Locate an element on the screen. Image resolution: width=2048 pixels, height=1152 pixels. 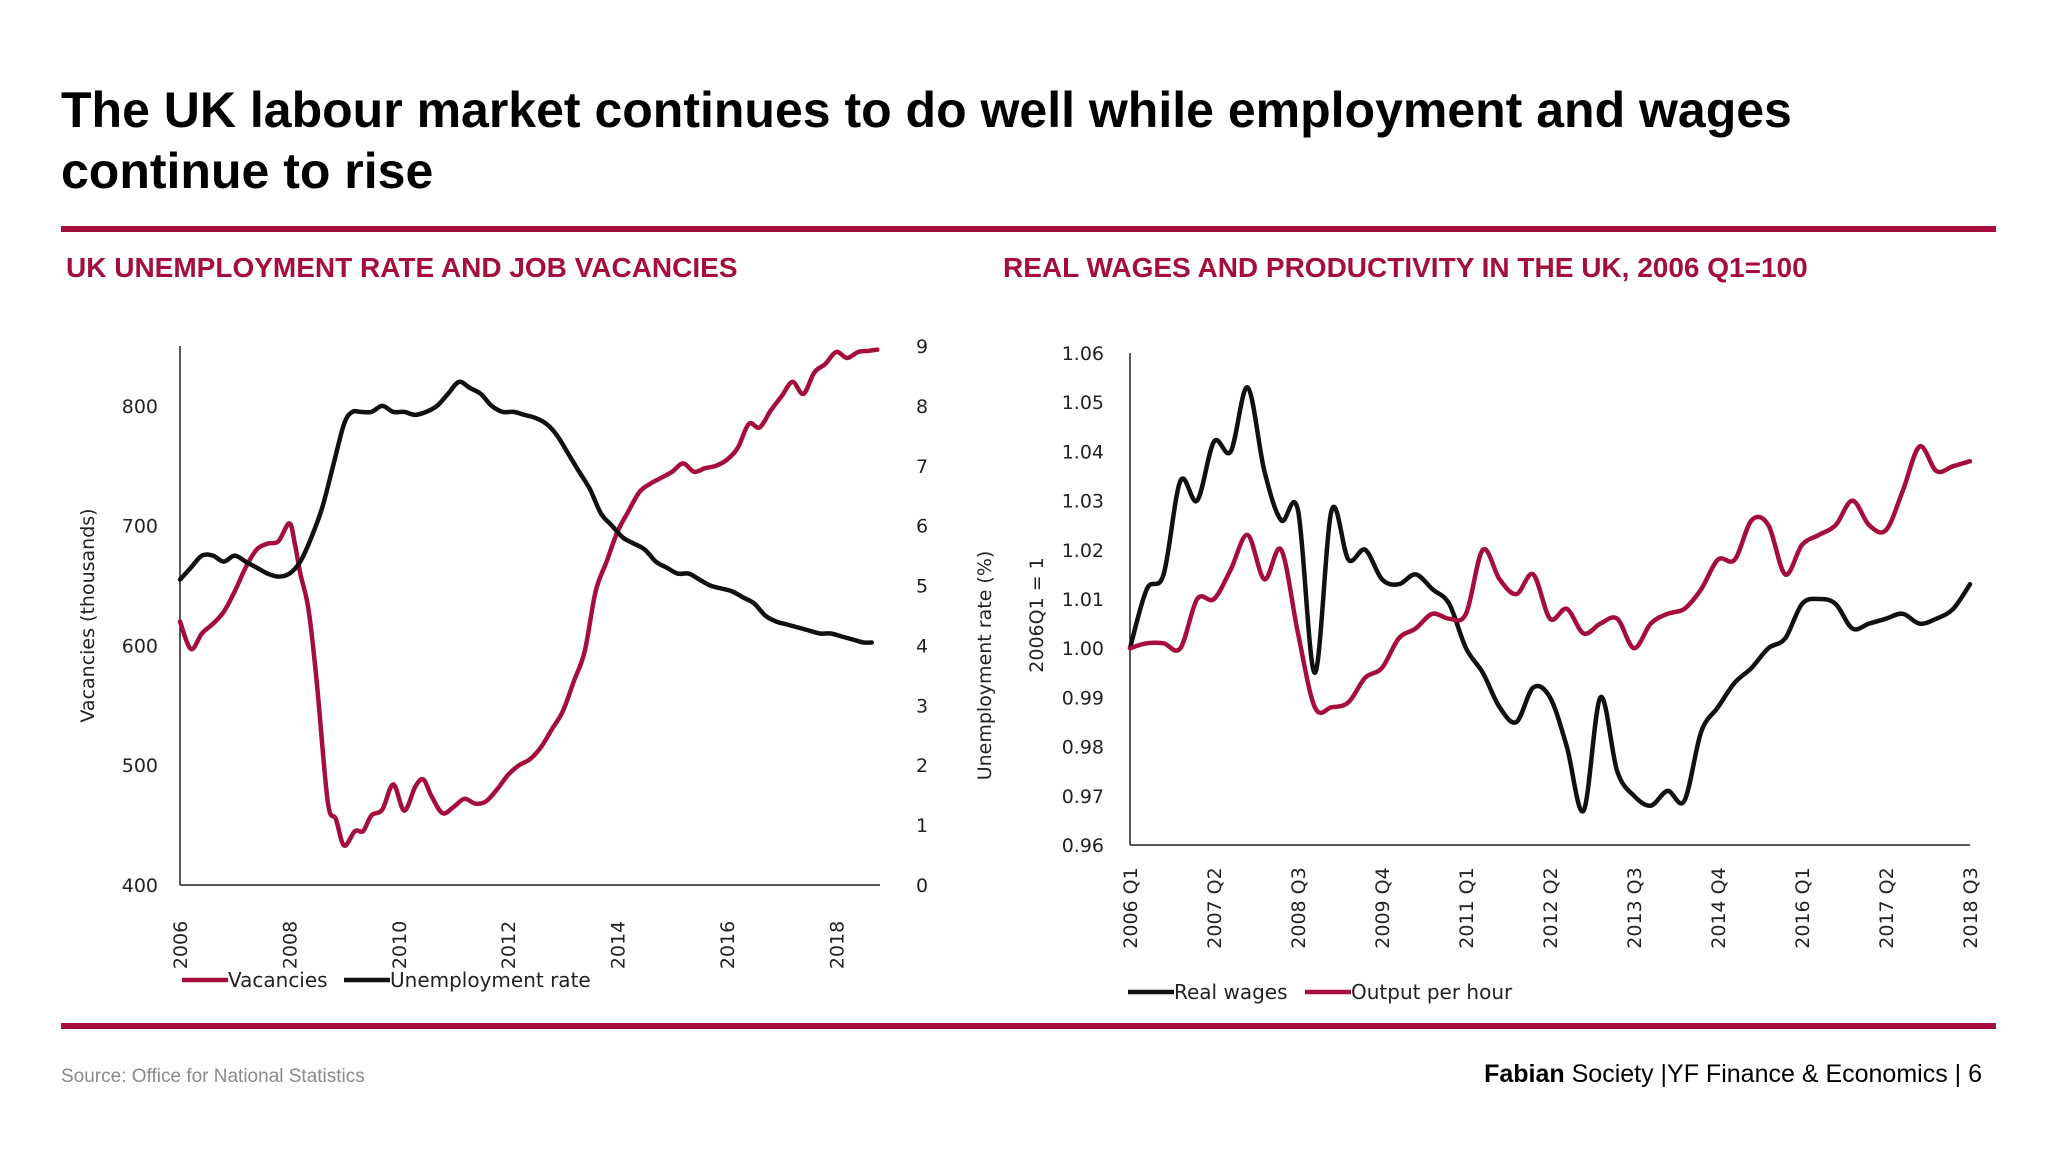
y-tick-800: 800 is located at coordinates (140, 407).